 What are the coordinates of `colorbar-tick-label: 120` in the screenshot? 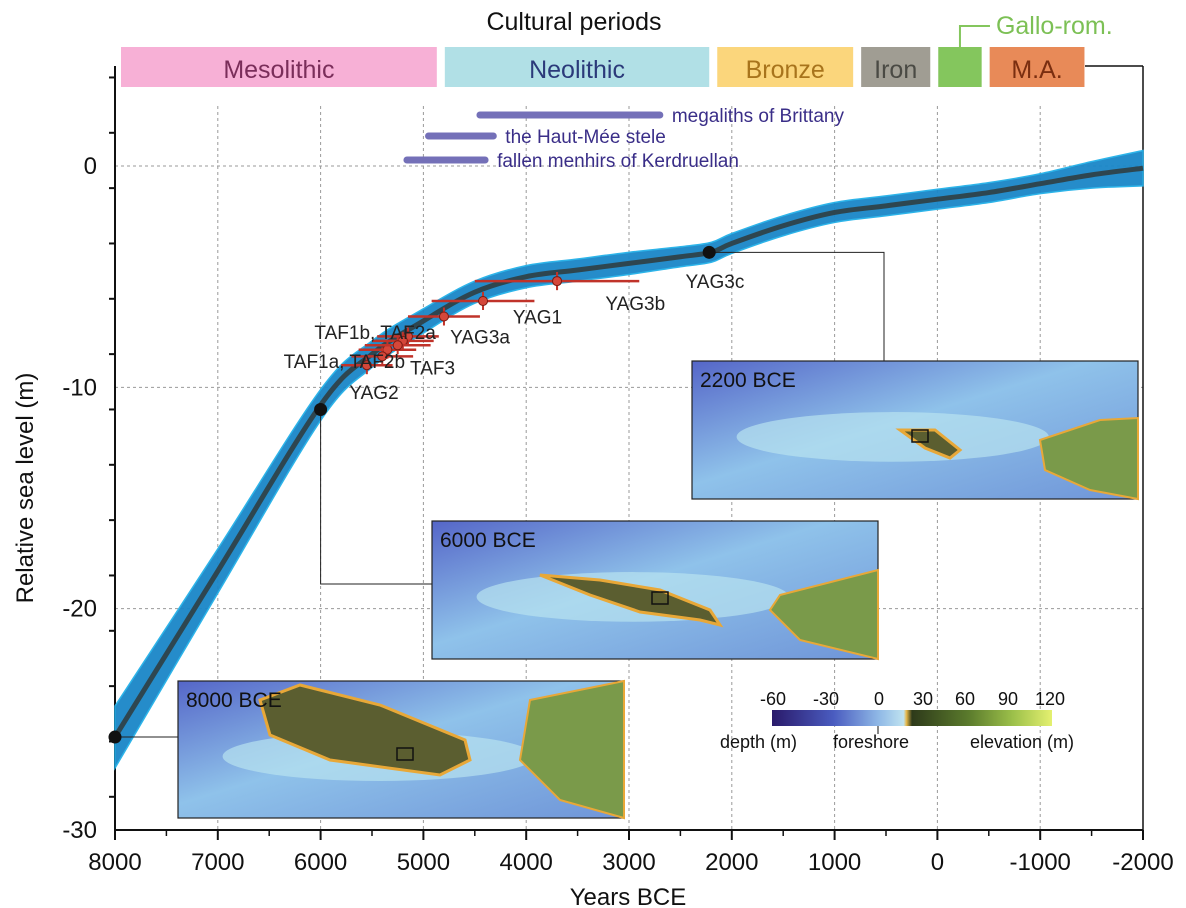 It's located at (1050, 699).